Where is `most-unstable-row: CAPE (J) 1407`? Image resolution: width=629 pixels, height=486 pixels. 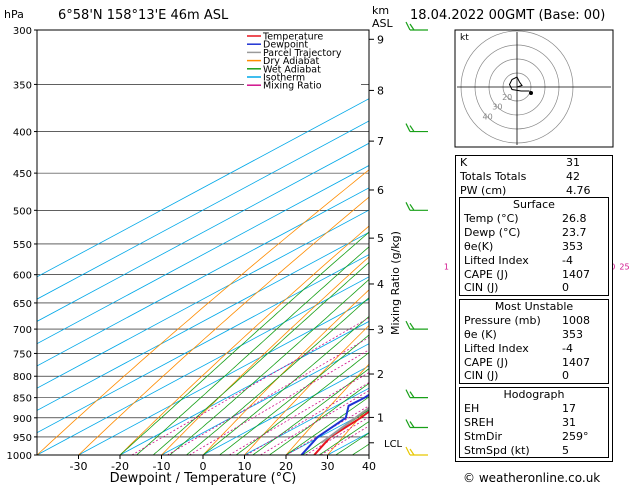 most-unstable-row: CAPE (J) 1407 is located at coordinates (534, 363).